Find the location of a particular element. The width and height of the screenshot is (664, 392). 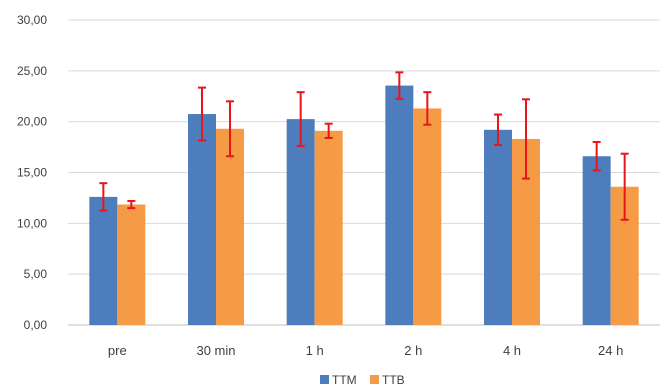

y-tick-label: 30,00 is located at coordinates (32, 20).